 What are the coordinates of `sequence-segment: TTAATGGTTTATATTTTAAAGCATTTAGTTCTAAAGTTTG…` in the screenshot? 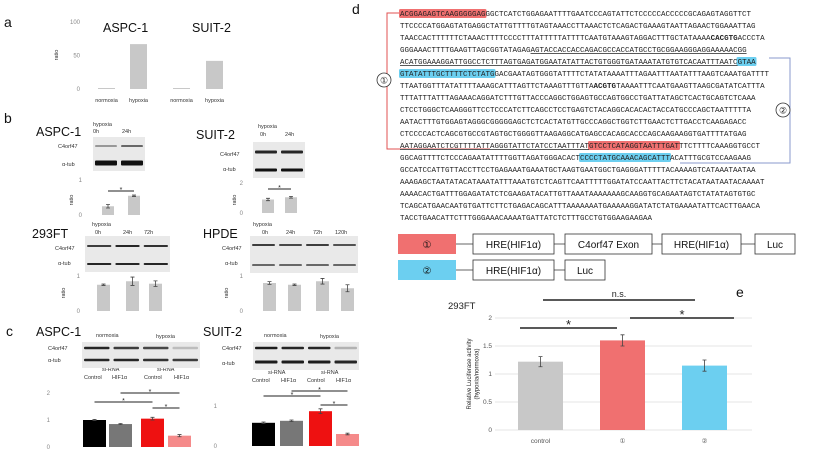 It's located at (497, 87).